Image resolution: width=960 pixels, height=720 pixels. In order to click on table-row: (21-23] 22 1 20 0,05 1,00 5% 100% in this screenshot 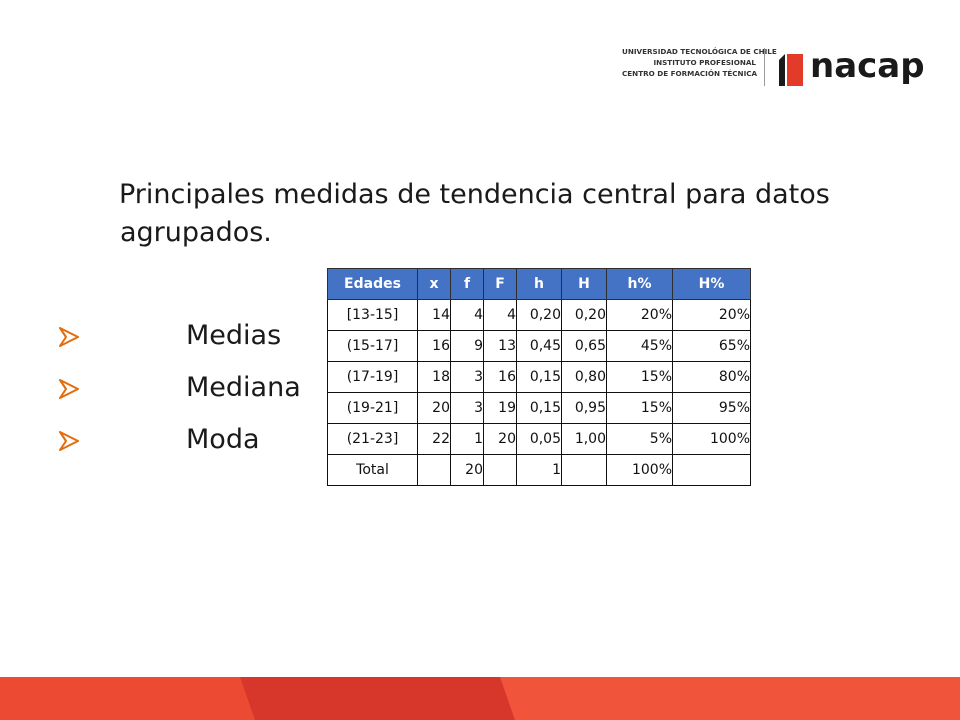, I will do `click(539, 439)`.